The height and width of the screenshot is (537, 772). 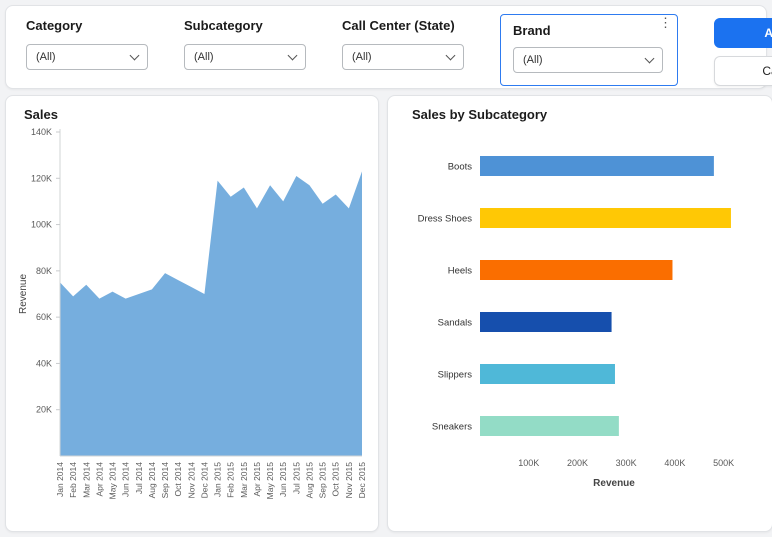 What do you see at coordinates (460, 271) in the screenshot?
I see `svg-text: Heels` at bounding box center [460, 271].